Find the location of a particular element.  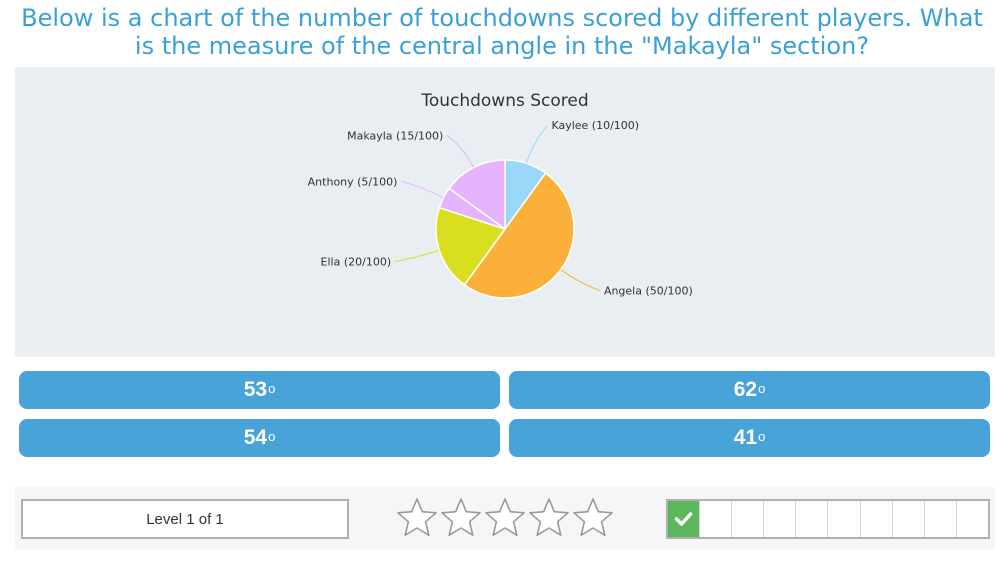

chart-title: Touchdowns Scored is located at coordinates (504, 101).